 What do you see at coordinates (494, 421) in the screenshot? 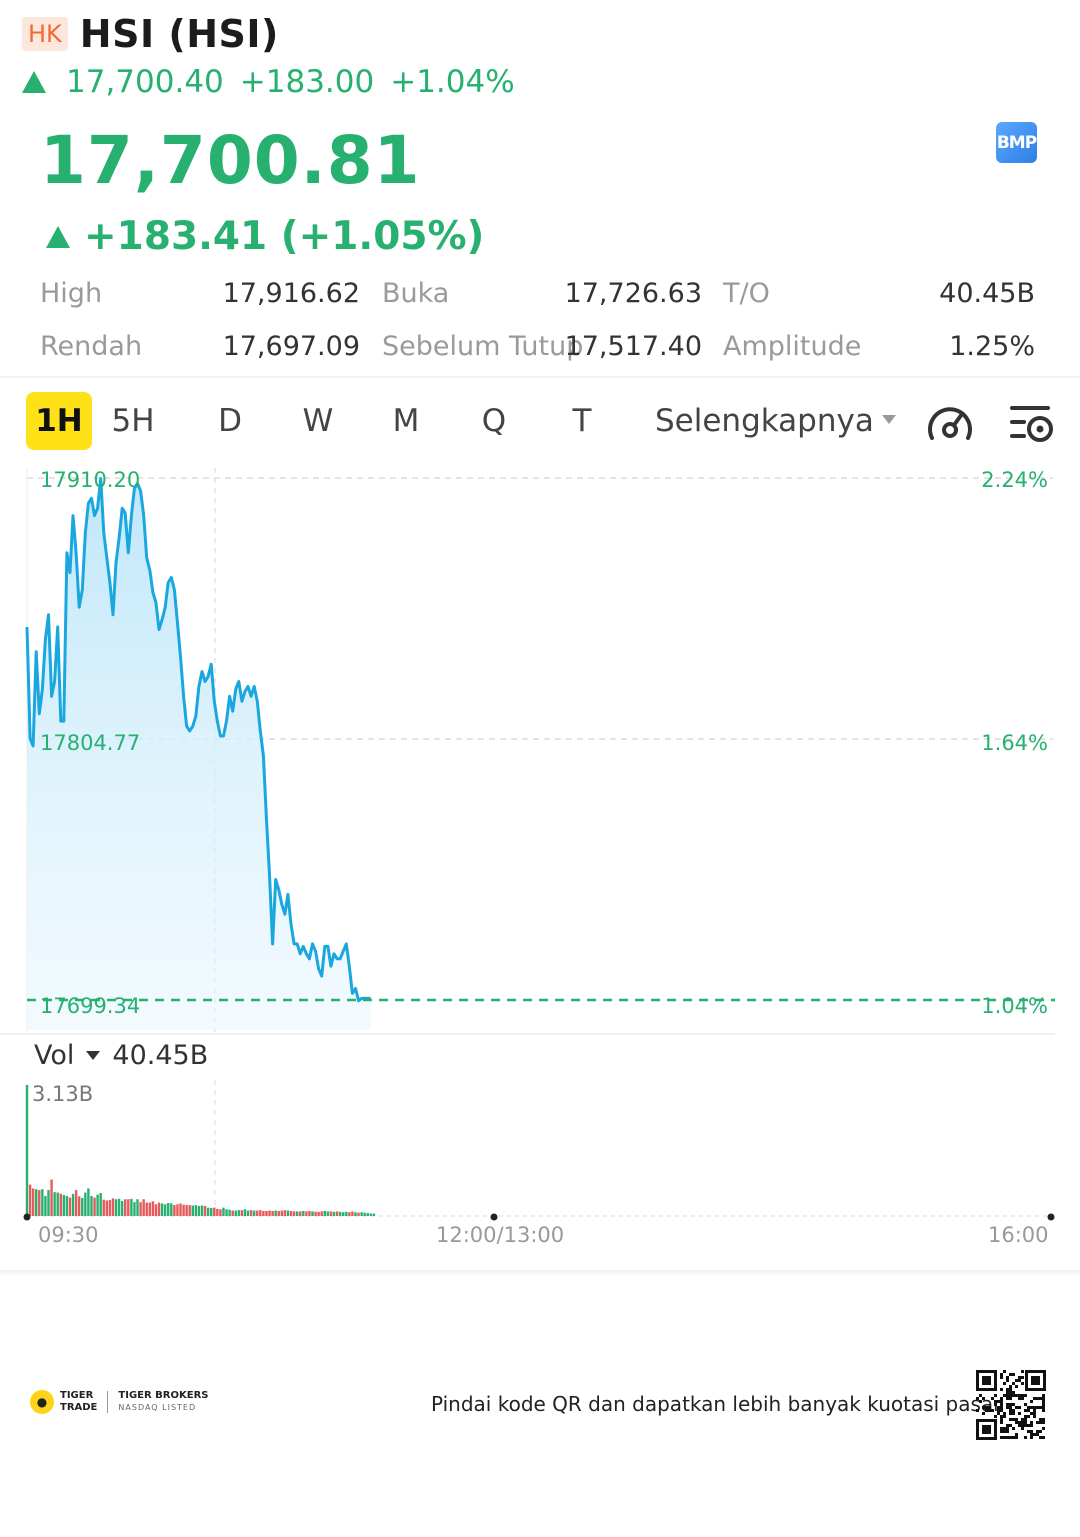
I see `tab-q: Q` at bounding box center [494, 421].